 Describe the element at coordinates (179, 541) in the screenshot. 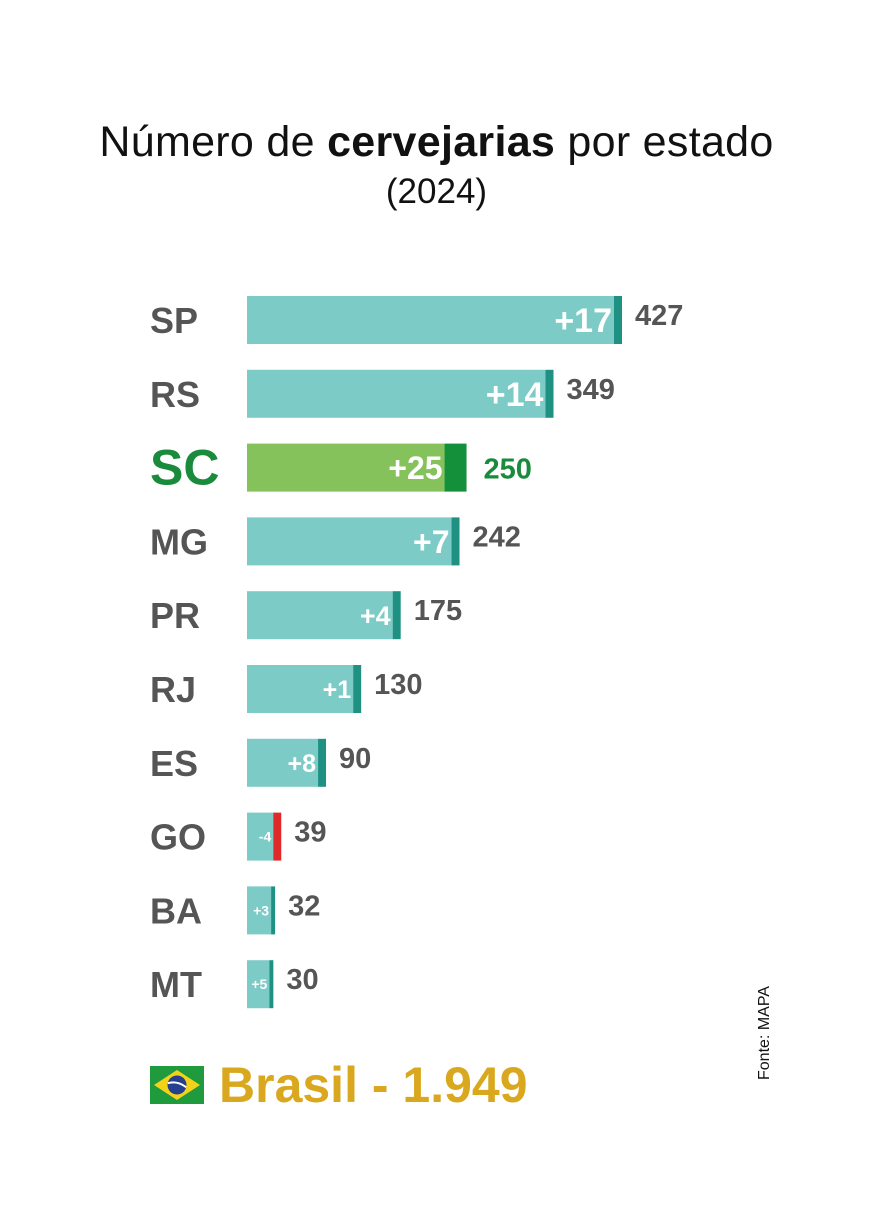

I see `category-label-mg: MG` at that location.